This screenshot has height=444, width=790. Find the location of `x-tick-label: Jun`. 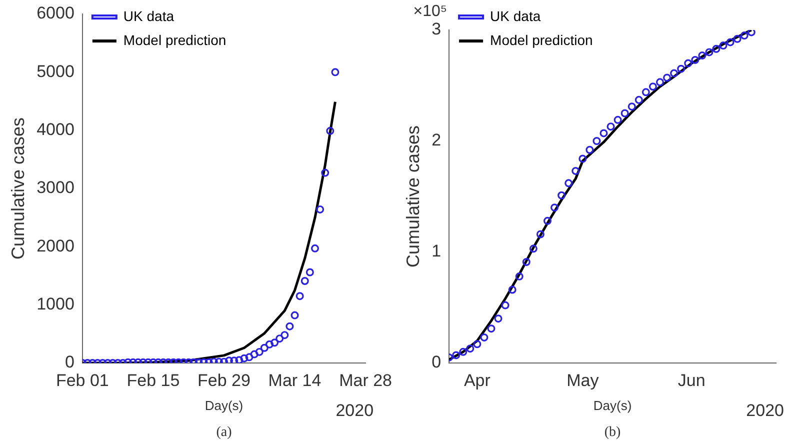

x-tick-label: Jun is located at coordinates (692, 380).